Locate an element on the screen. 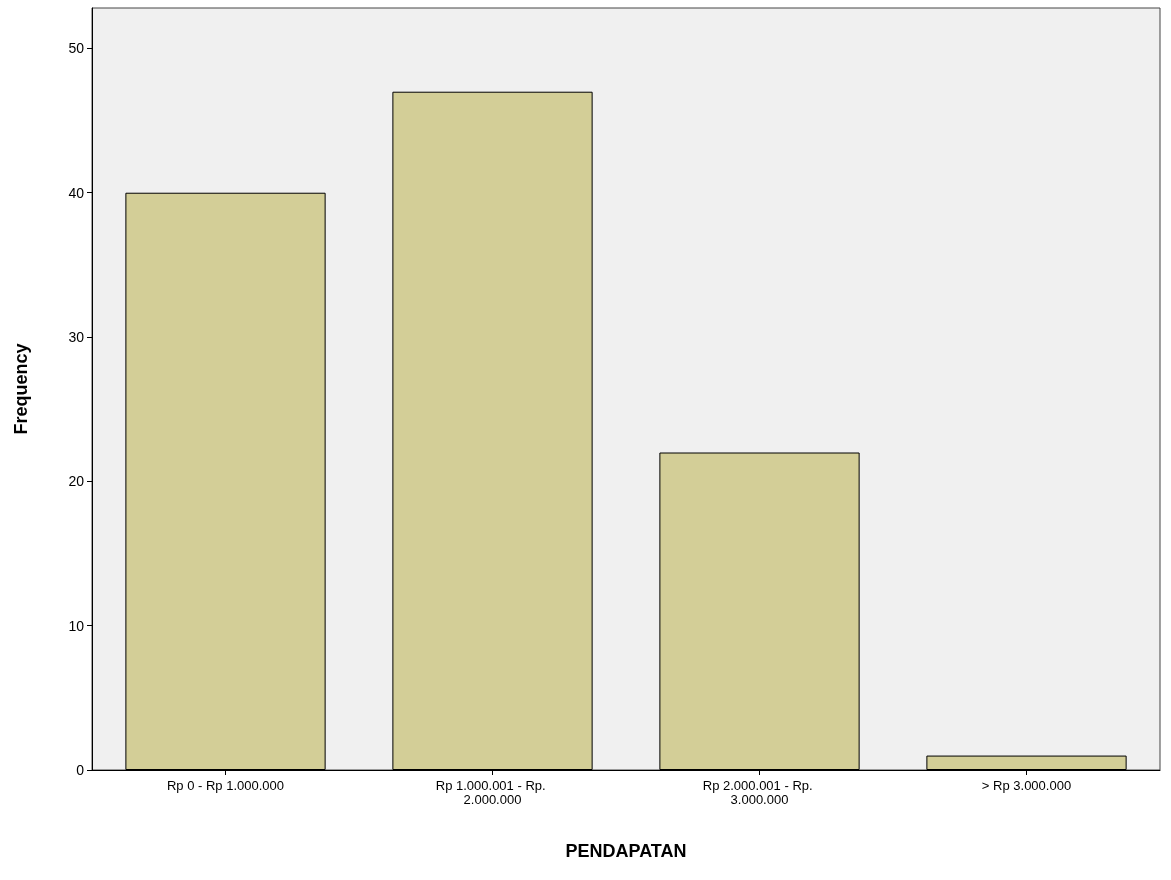  x-tick-label: Rp 0 - Rp 1.000.000 is located at coordinates (225, 785).